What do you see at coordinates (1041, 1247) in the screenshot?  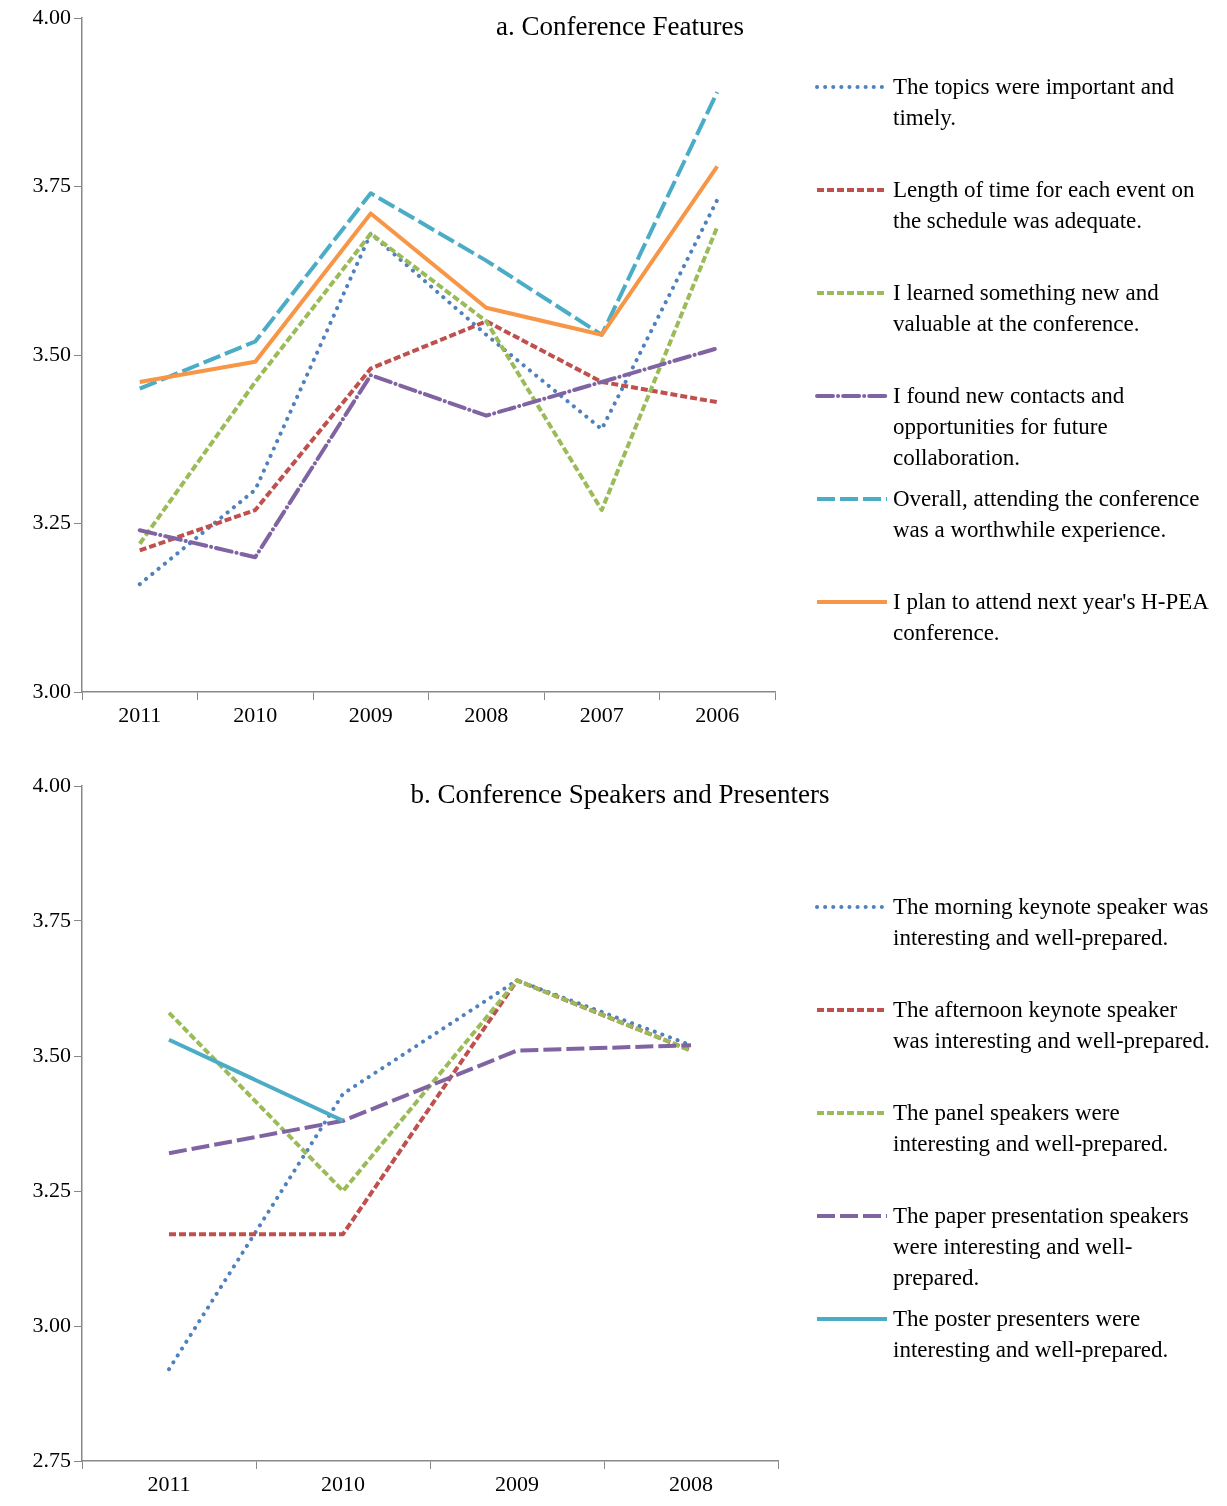 I see `legend-label: The paper presentation speakers were interesting and well-prepared.` at bounding box center [1041, 1247].